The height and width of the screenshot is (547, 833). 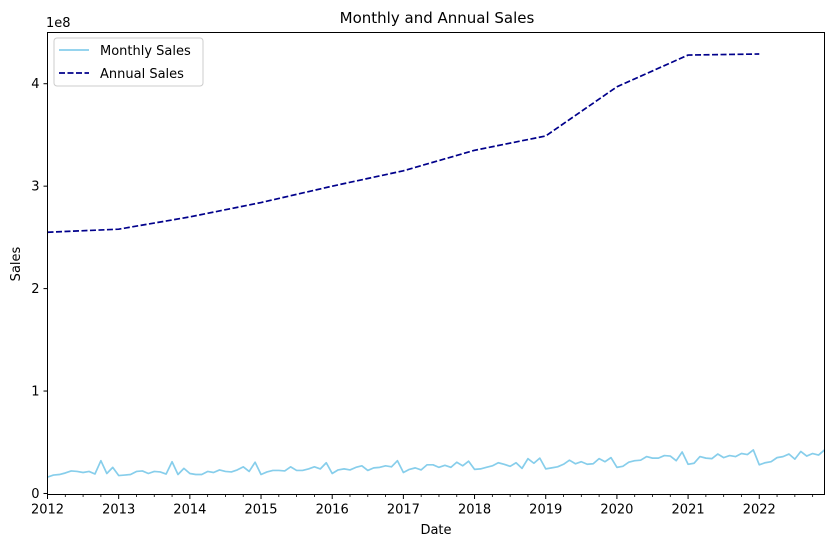 I want to click on legend: Monthly Sales Annual Sales, so click(x=128, y=62).